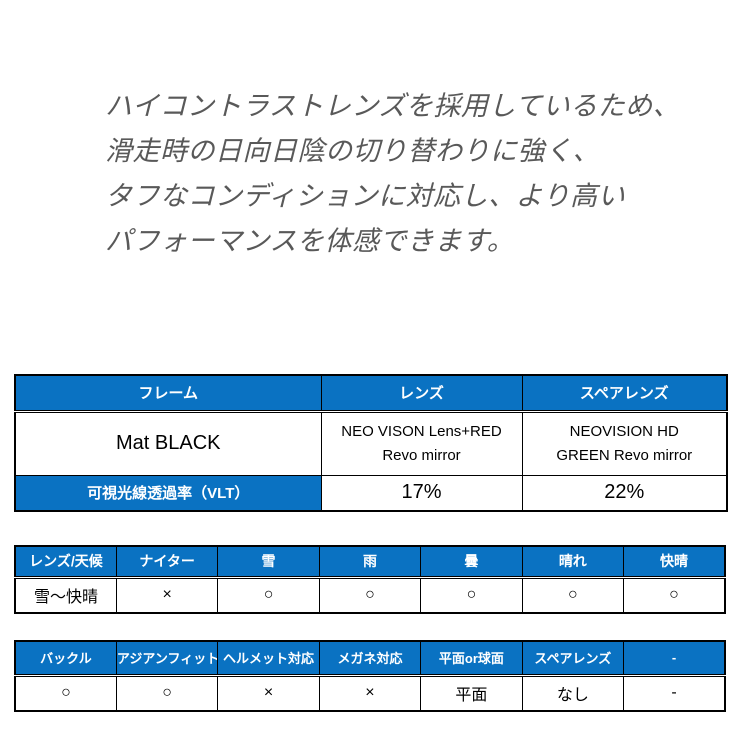 The height and width of the screenshot is (740, 740). I want to click on feature-header-helmet: ヘルメット対応, so click(268, 658).